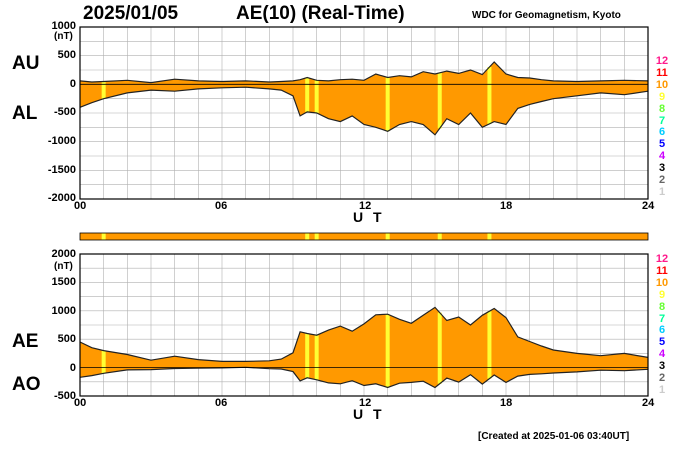  I want to click on ytick-1-0: 1000, so click(63, 26).